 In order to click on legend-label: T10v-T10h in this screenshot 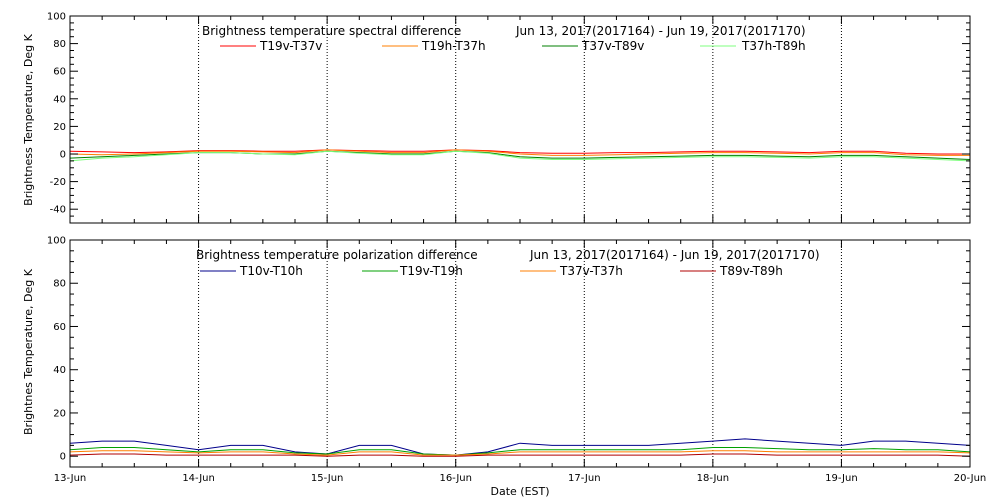, I will do `click(271, 271)`.